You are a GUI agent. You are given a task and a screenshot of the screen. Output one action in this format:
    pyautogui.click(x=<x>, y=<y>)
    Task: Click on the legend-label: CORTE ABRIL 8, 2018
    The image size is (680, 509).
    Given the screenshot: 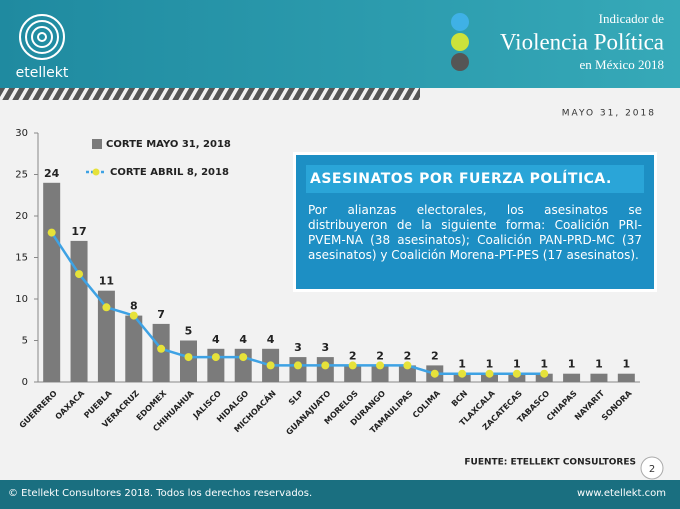 What is the action you would take?
    pyautogui.click(x=169, y=172)
    